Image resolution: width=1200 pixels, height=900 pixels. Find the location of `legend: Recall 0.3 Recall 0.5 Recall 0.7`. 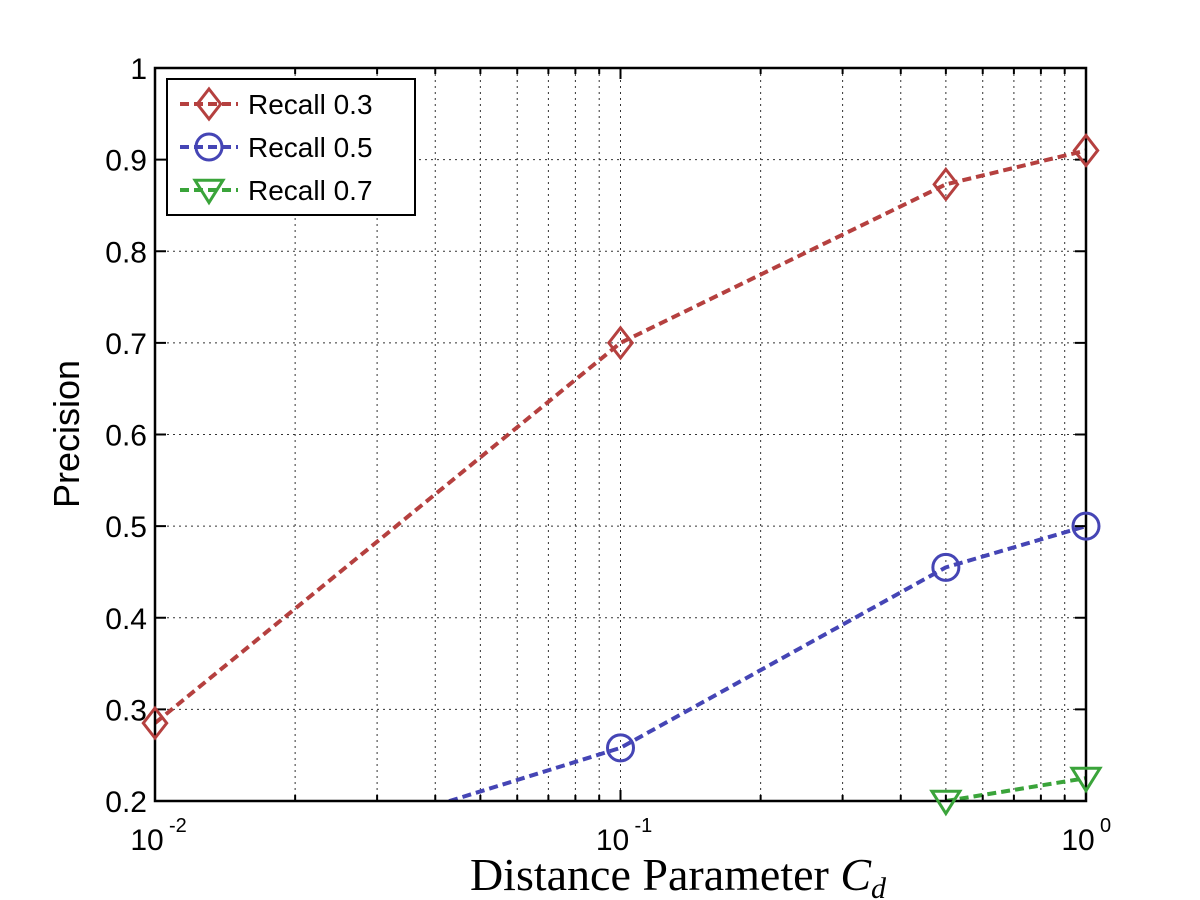

legend: Recall 0.3 Recall 0.5 Recall 0.7 is located at coordinates (291, 147).